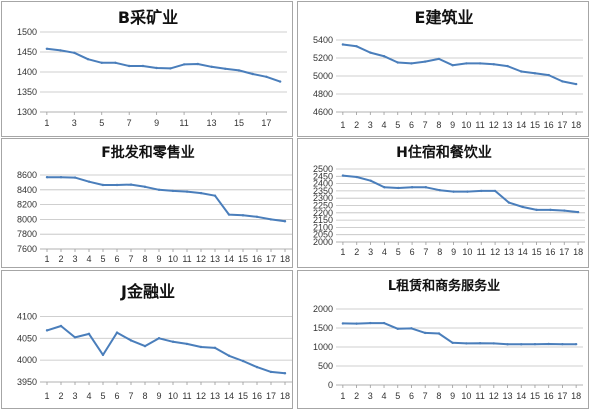 The width and height of the screenshot is (590, 410). What do you see at coordinates (27, 205) in the screenshot?
I see `y-tick-label: 8200` at bounding box center [27, 205].